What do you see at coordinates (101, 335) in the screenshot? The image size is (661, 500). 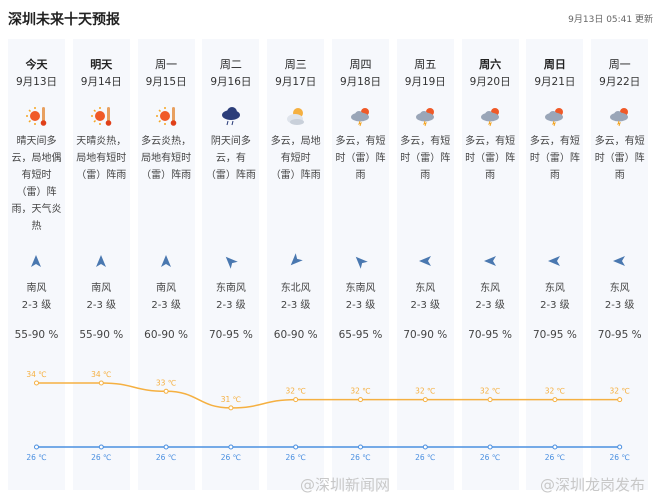 I see `humidity: 55-90 %` at bounding box center [101, 335].